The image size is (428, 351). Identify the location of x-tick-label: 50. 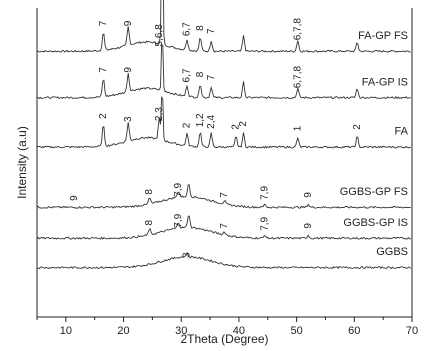
(296, 331).